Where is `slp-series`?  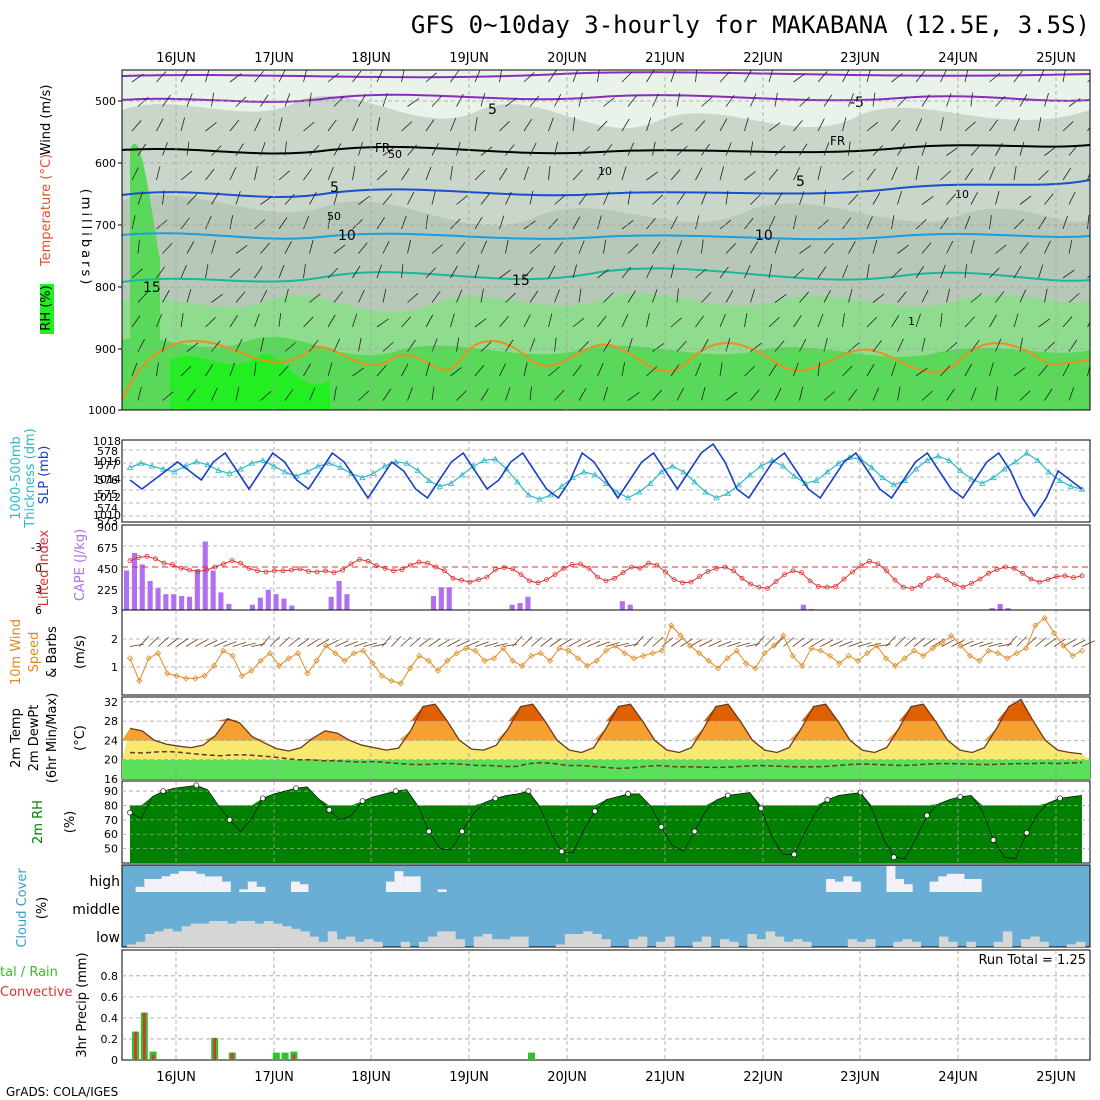 slp-series is located at coordinates (606, 480).